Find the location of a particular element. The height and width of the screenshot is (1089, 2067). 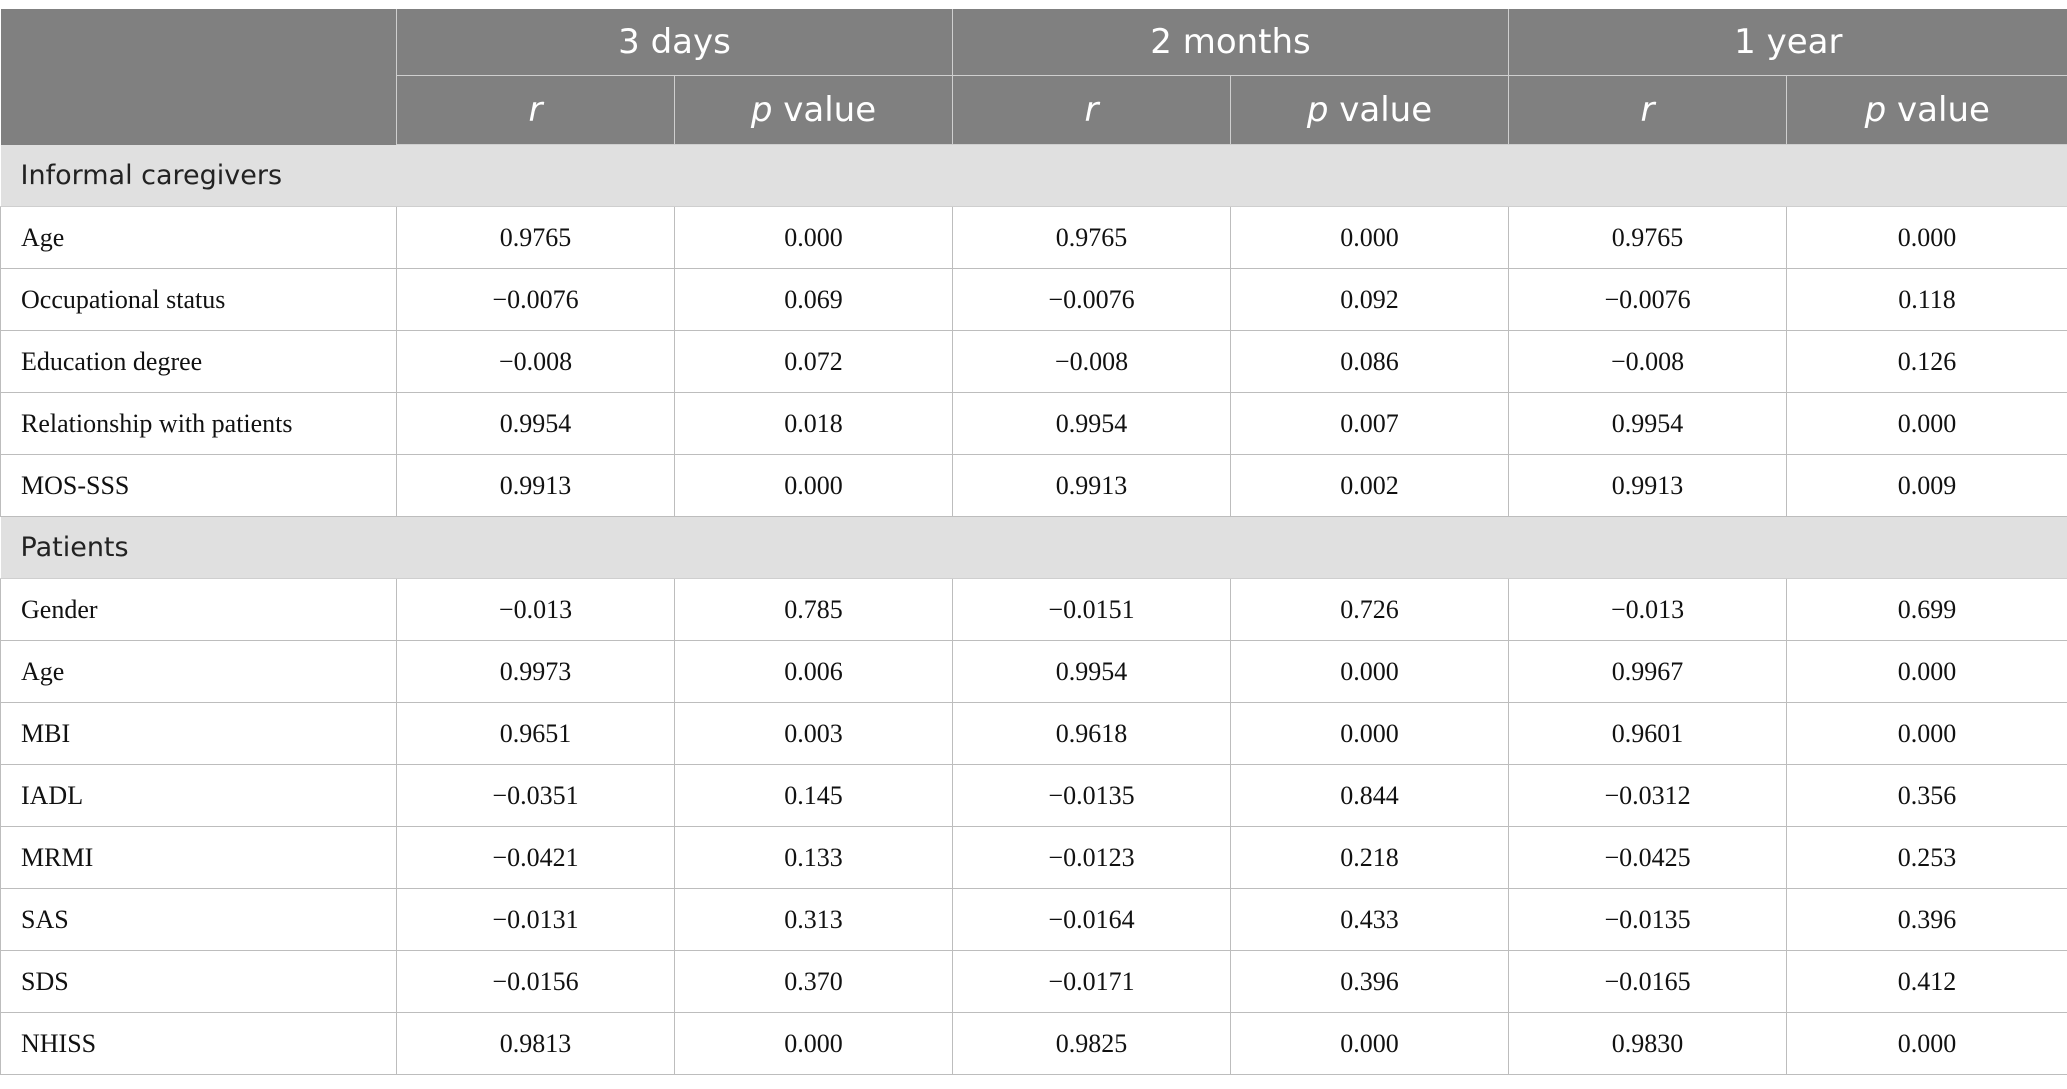

p-value-cell: 0.086 is located at coordinates (1370, 361).